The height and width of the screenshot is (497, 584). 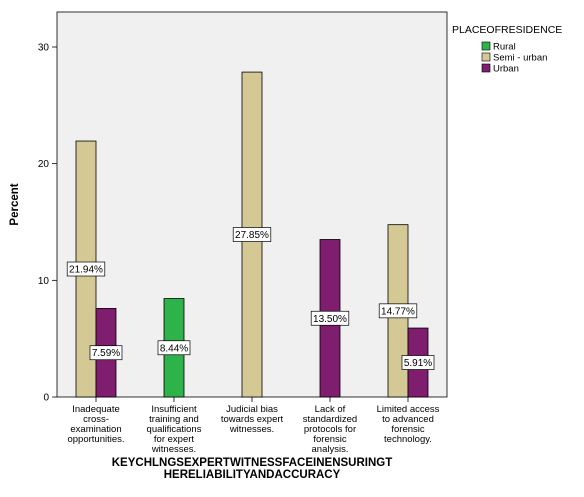 I want to click on x-axis-title-line: HERELIABILITYANDACCURACY, so click(x=252, y=475).